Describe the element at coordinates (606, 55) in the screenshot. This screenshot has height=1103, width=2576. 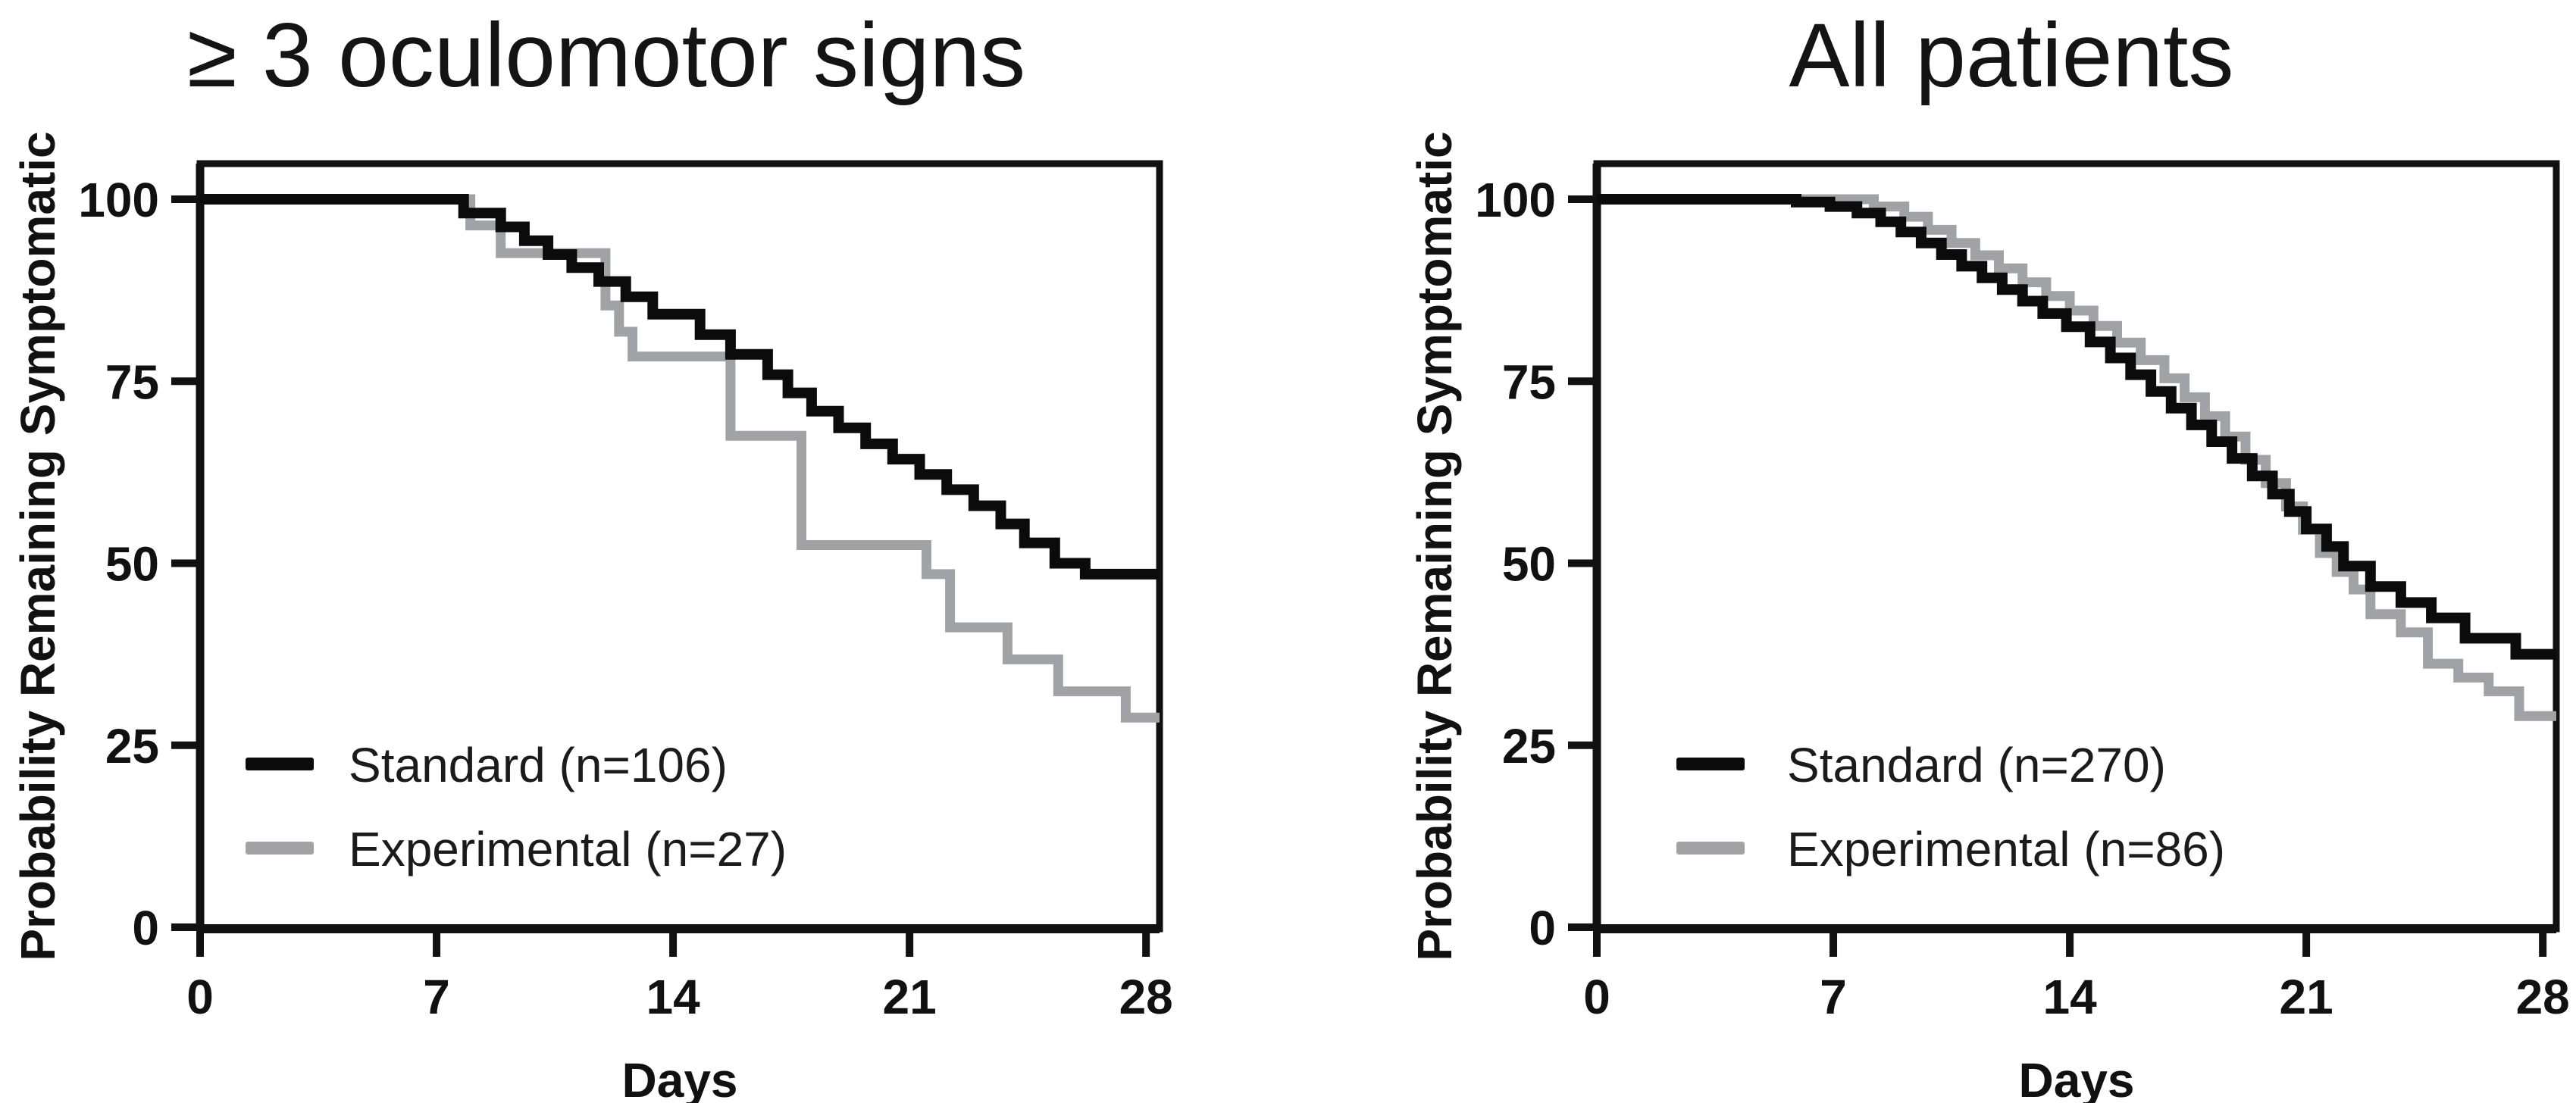
I see `chart-title: ≥ 3 oculomotor signs` at that location.